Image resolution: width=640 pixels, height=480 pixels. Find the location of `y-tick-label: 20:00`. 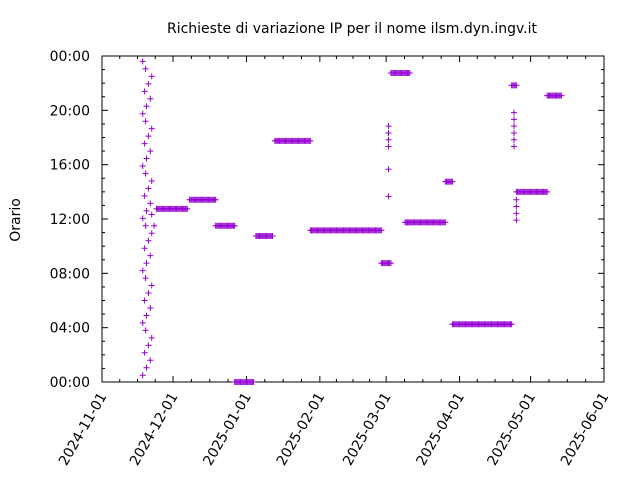

y-tick-label: 20:00 is located at coordinates (70, 111).